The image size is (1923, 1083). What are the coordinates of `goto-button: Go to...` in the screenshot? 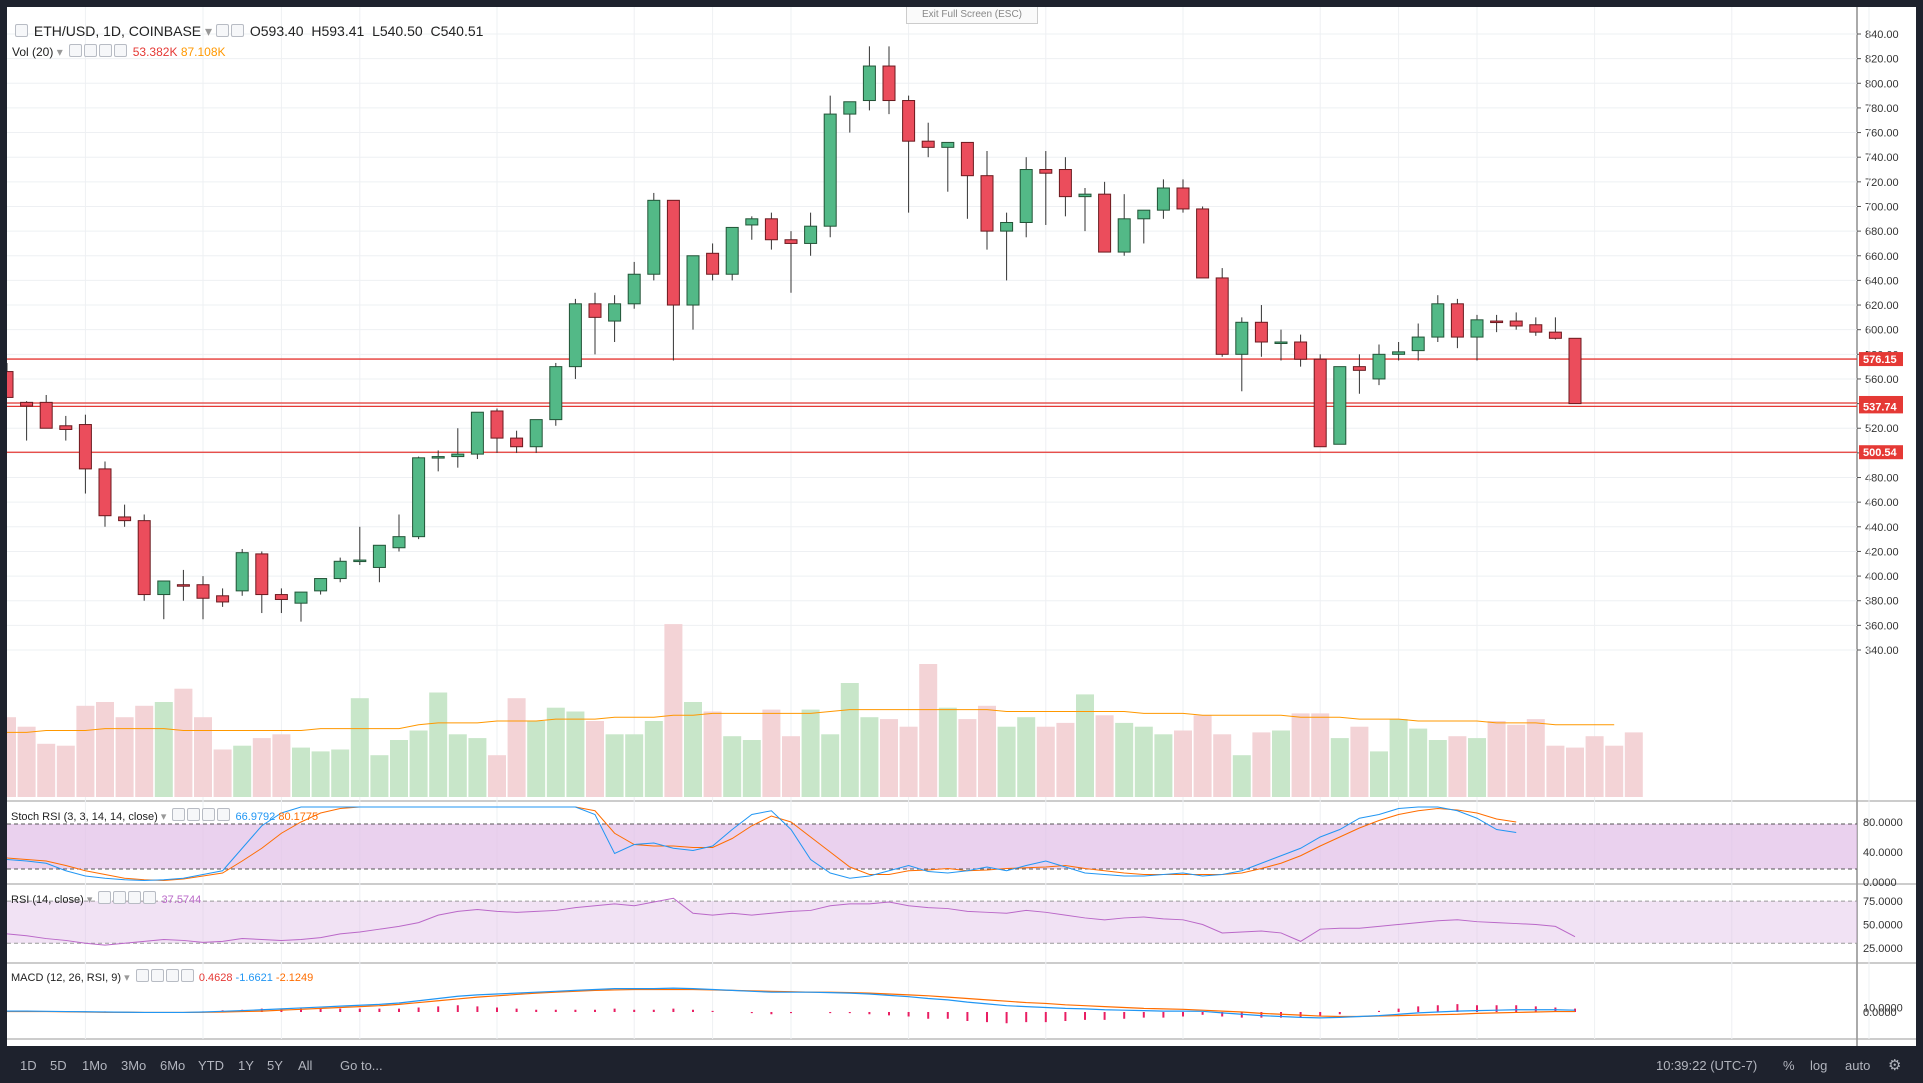 It's located at (361, 1065).